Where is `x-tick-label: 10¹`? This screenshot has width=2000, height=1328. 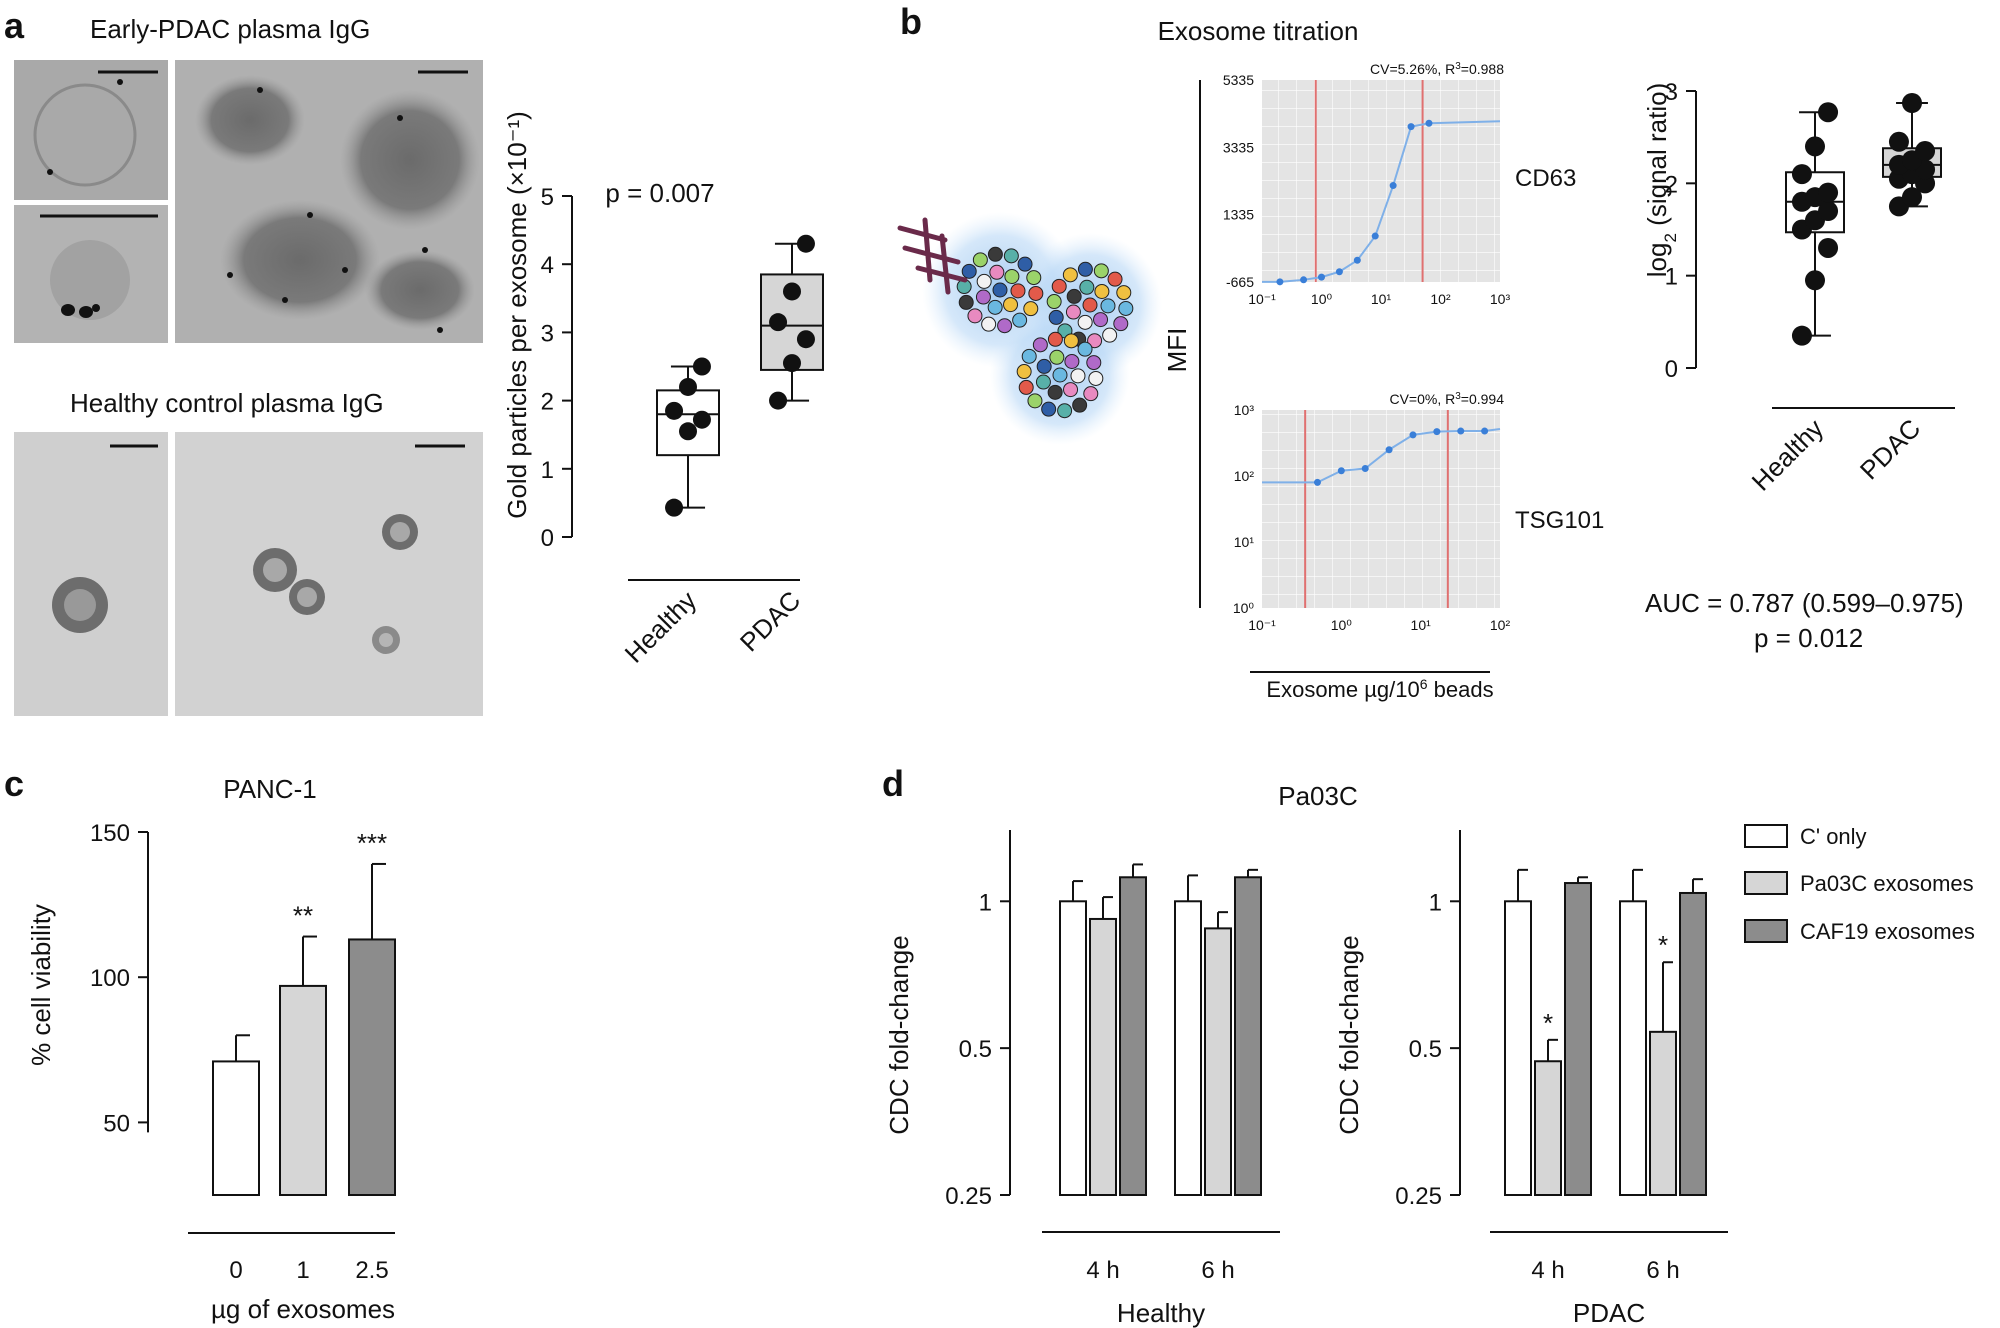
x-tick-label: 10¹ is located at coordinates (1421, 625).